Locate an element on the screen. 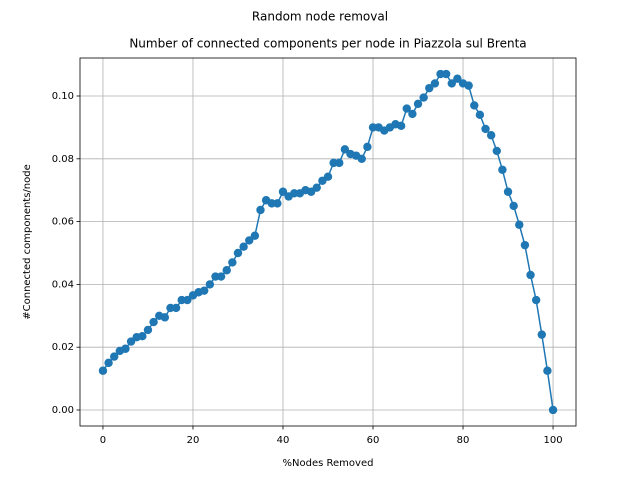 This screenshot has height=480, width=640. y-tick-label: 0.04 is located at coordinates (63, 284).